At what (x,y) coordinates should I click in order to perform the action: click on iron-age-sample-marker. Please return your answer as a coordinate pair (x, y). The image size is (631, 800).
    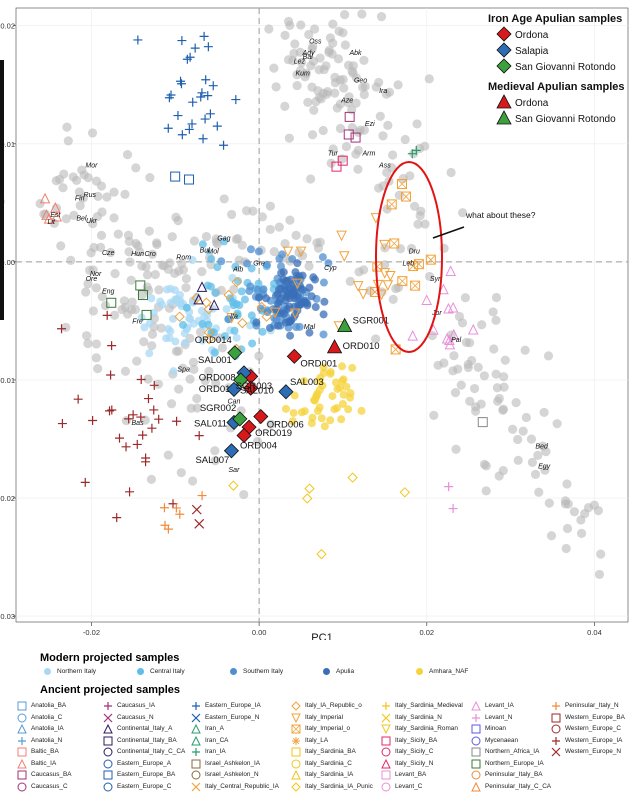
    Looking at the image, I should click on (244, 435).